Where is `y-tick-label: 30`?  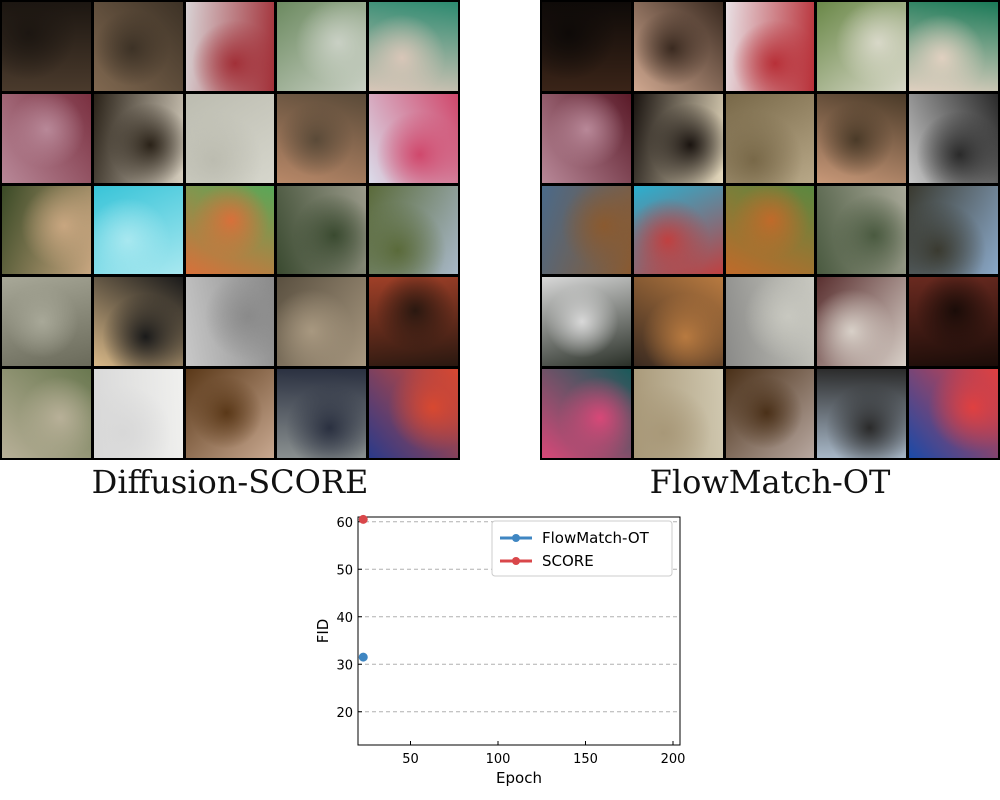 y-tick-label: 30 is located at coordinates (344, 665).